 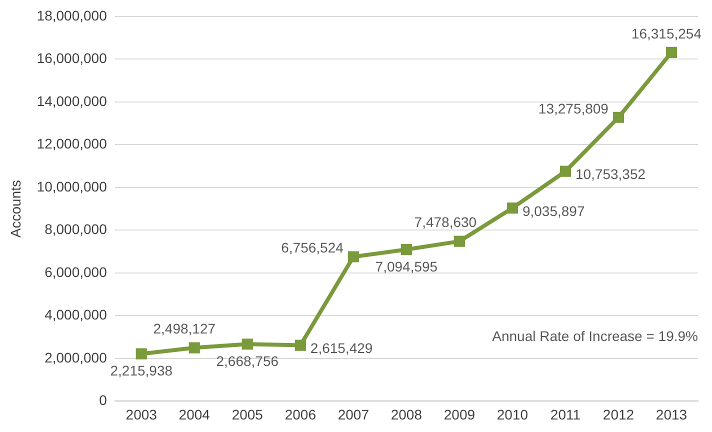 What do you see at coordinates (573, 108) in the screenshot?
I see `data-label: 13,275,809` at bounding box center [573, 108].